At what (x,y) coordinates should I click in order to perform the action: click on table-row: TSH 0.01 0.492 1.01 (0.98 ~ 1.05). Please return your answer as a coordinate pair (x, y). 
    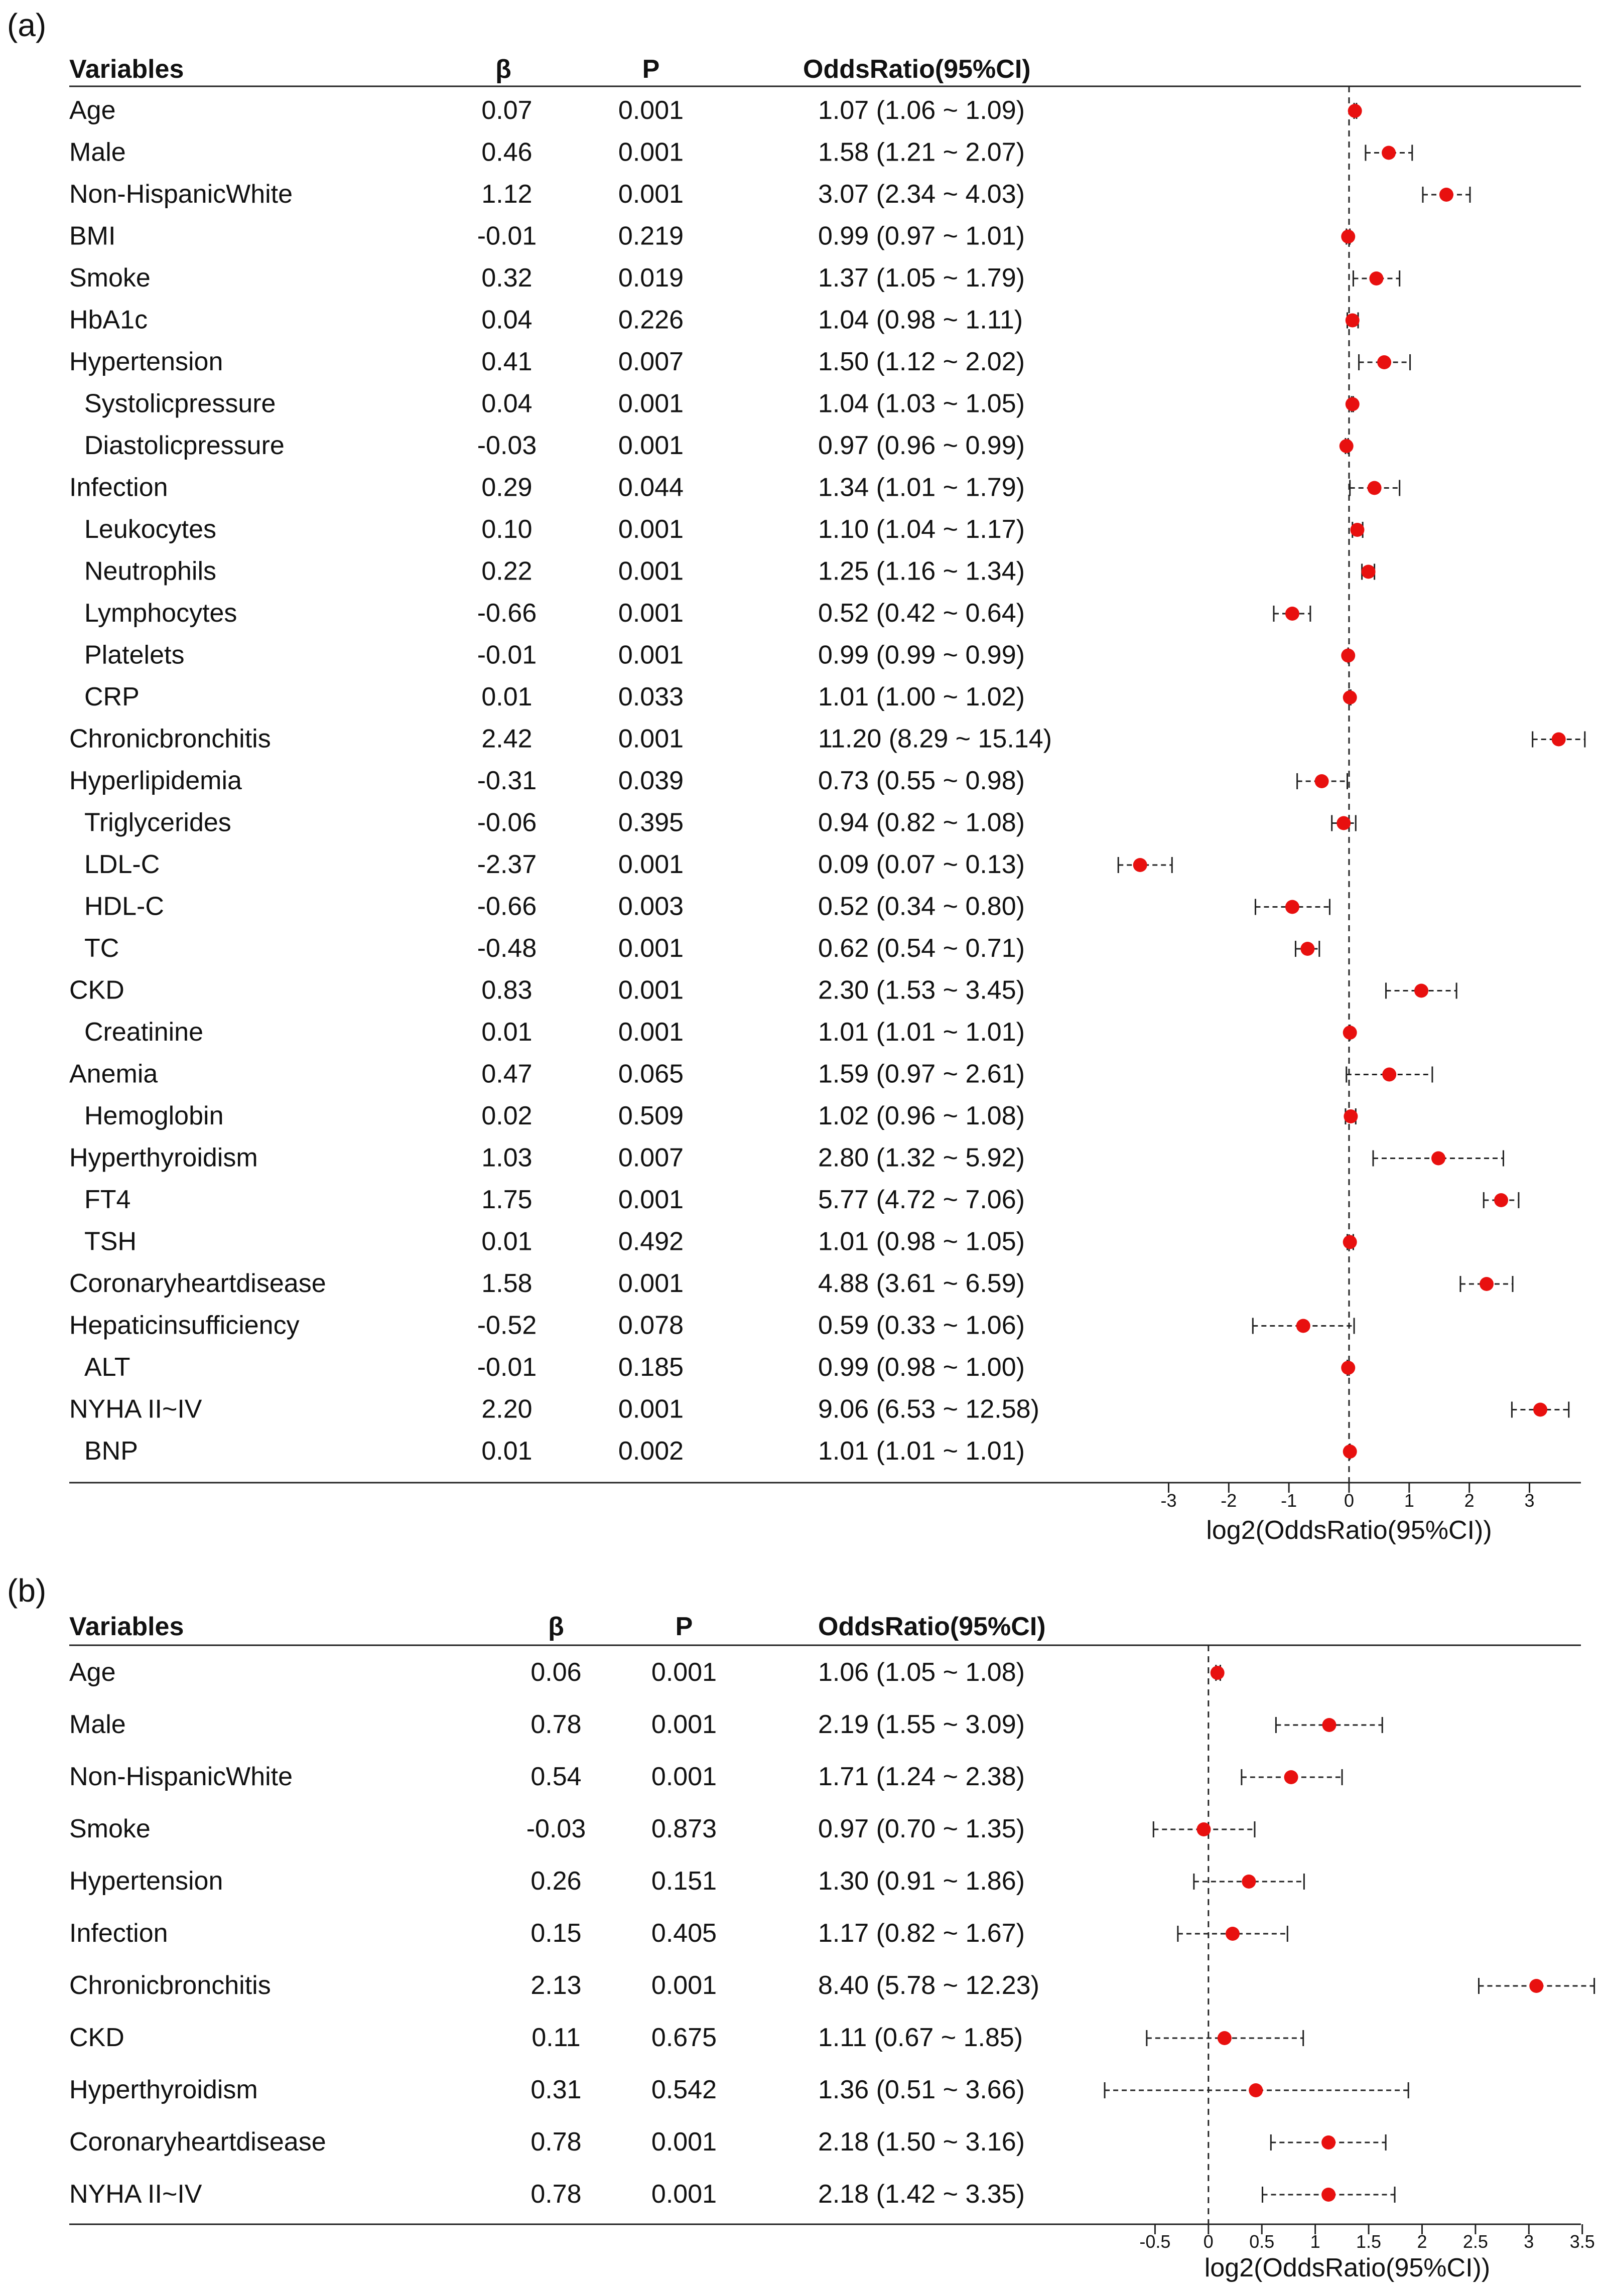
    Looking at the image, I should click on (720, 1241).